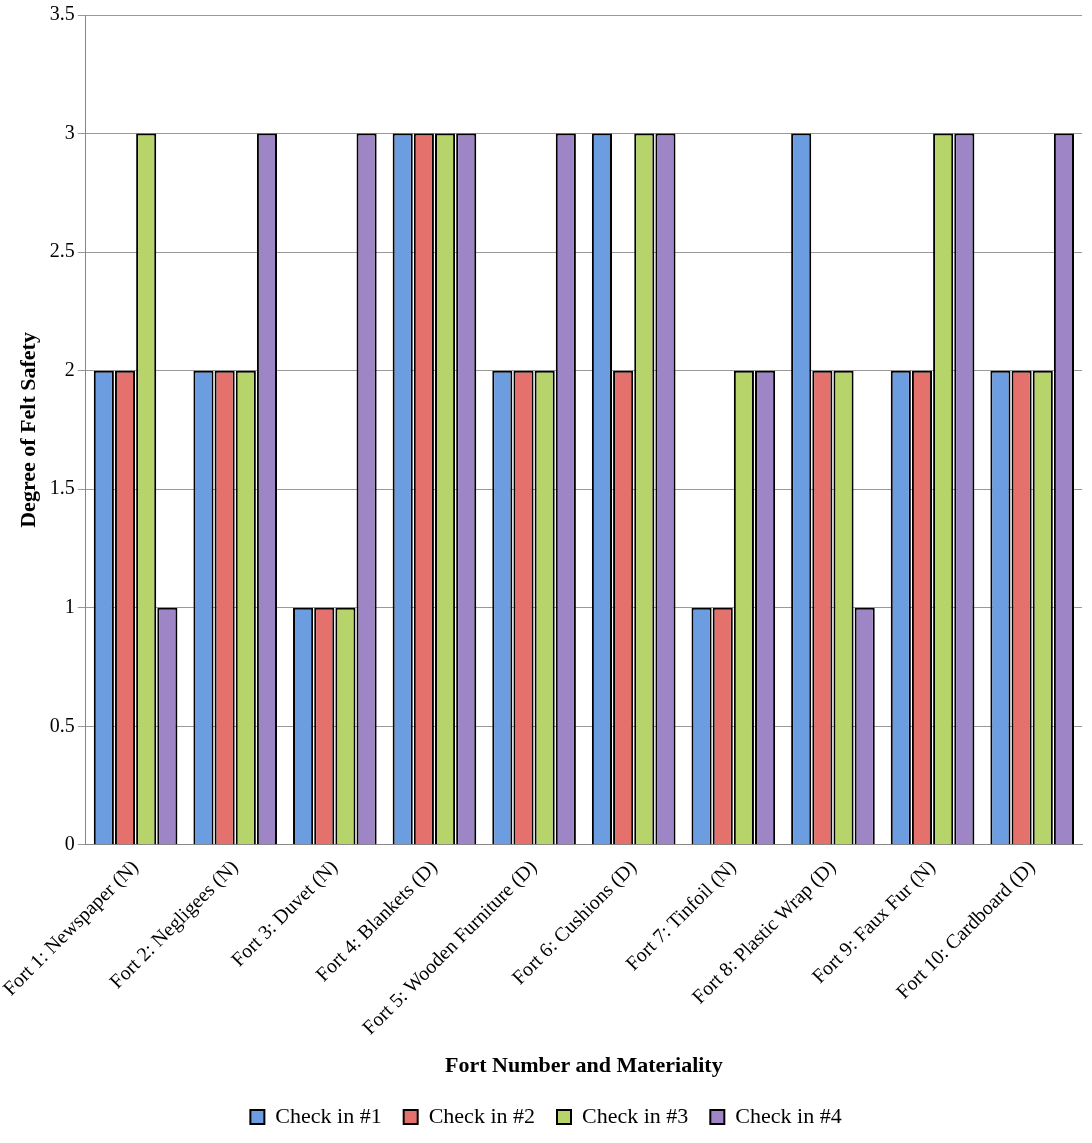 The height and width of the screenshot is (1143, 1092). Describe the element at coordinates (69, 131) in the screenshot. I see `y-tick-label: 3` at that location.